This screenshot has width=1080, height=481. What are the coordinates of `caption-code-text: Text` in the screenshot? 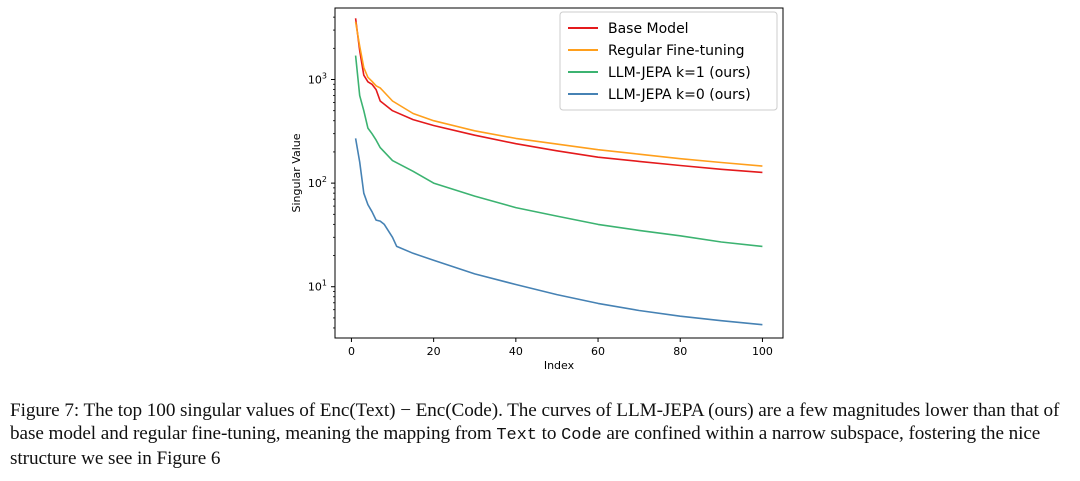 It's located at (516, 435).